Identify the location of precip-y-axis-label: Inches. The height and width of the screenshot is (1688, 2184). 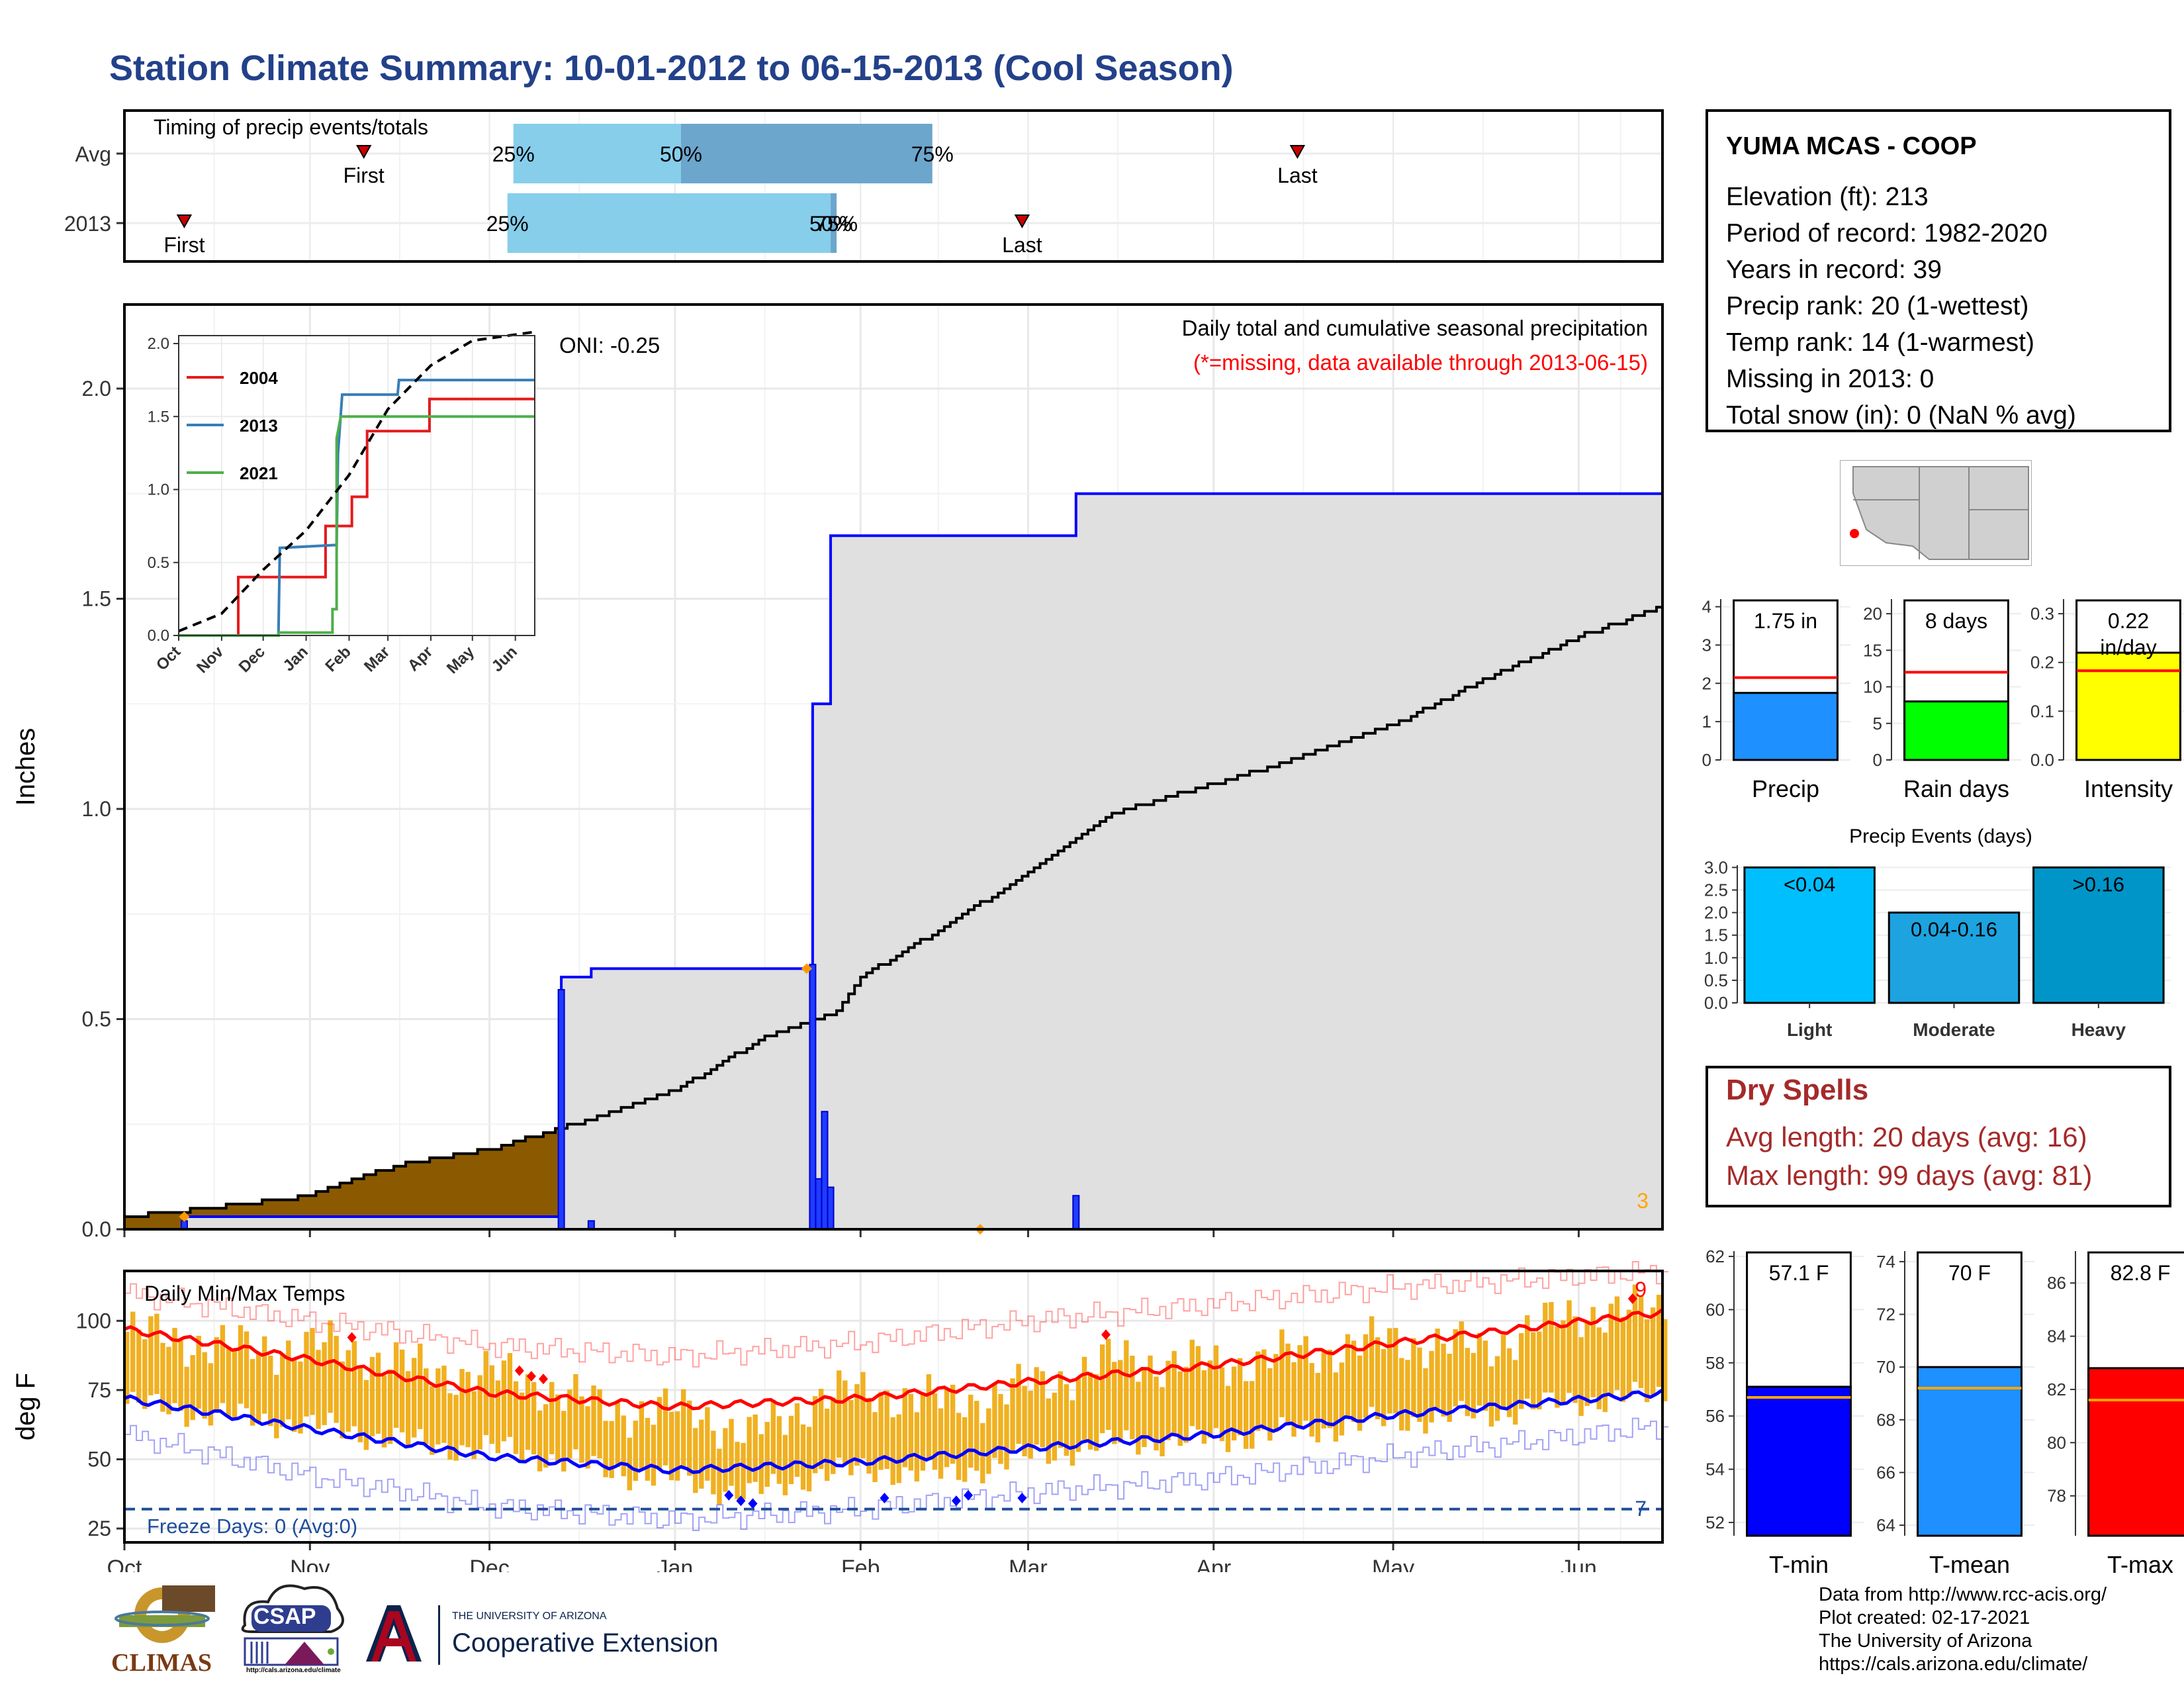
(26, 767).